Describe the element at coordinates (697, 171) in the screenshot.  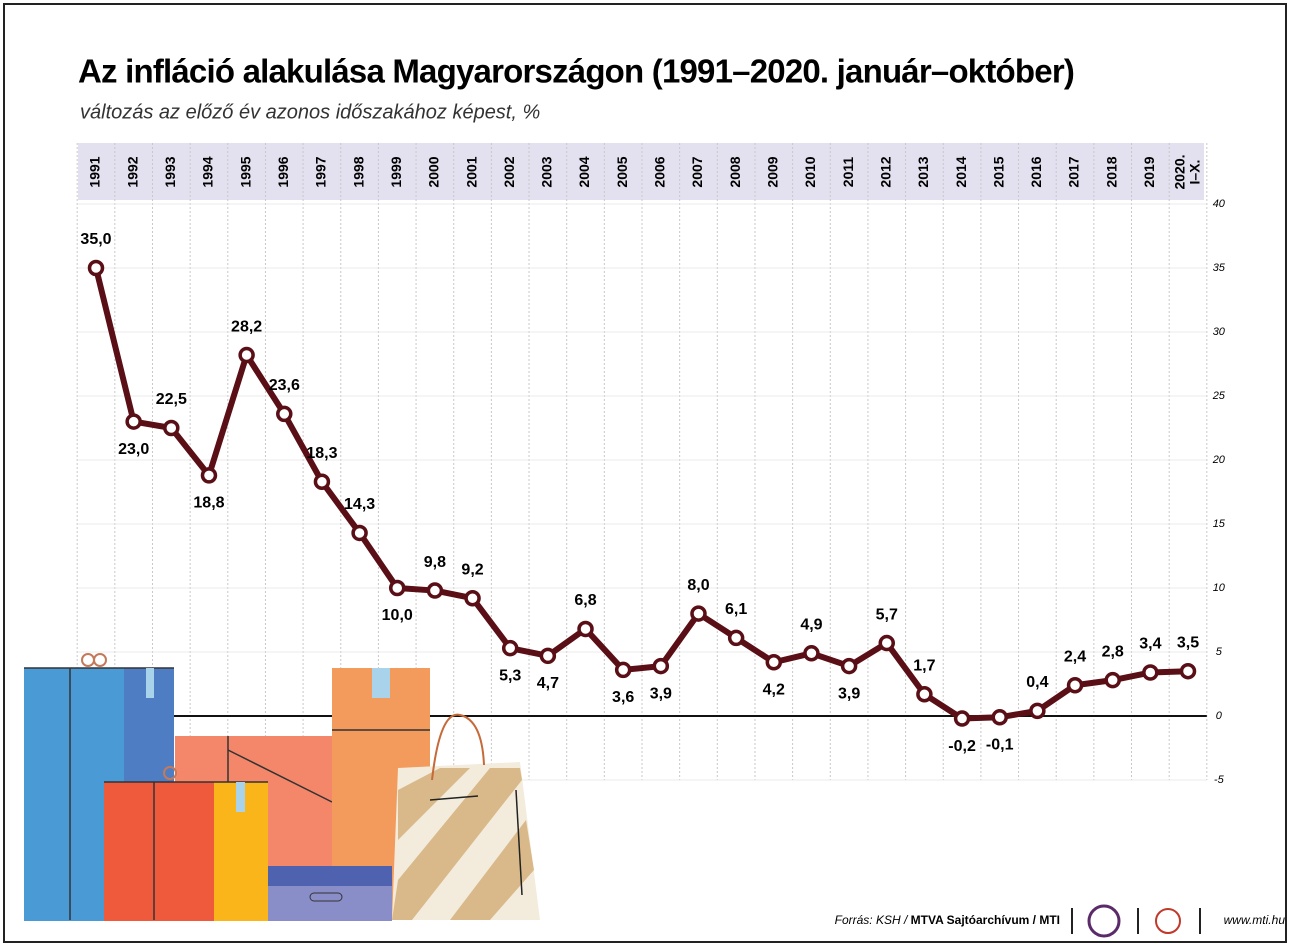
I see `x-tick-label: 2007` at that location.